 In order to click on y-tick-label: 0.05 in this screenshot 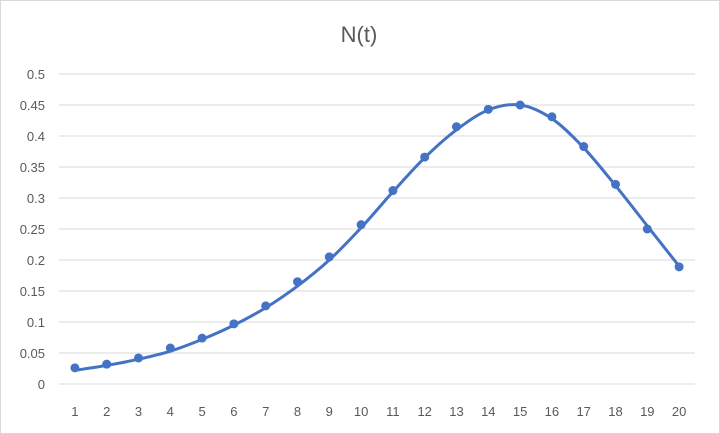, I will do `click(32, 353)`.